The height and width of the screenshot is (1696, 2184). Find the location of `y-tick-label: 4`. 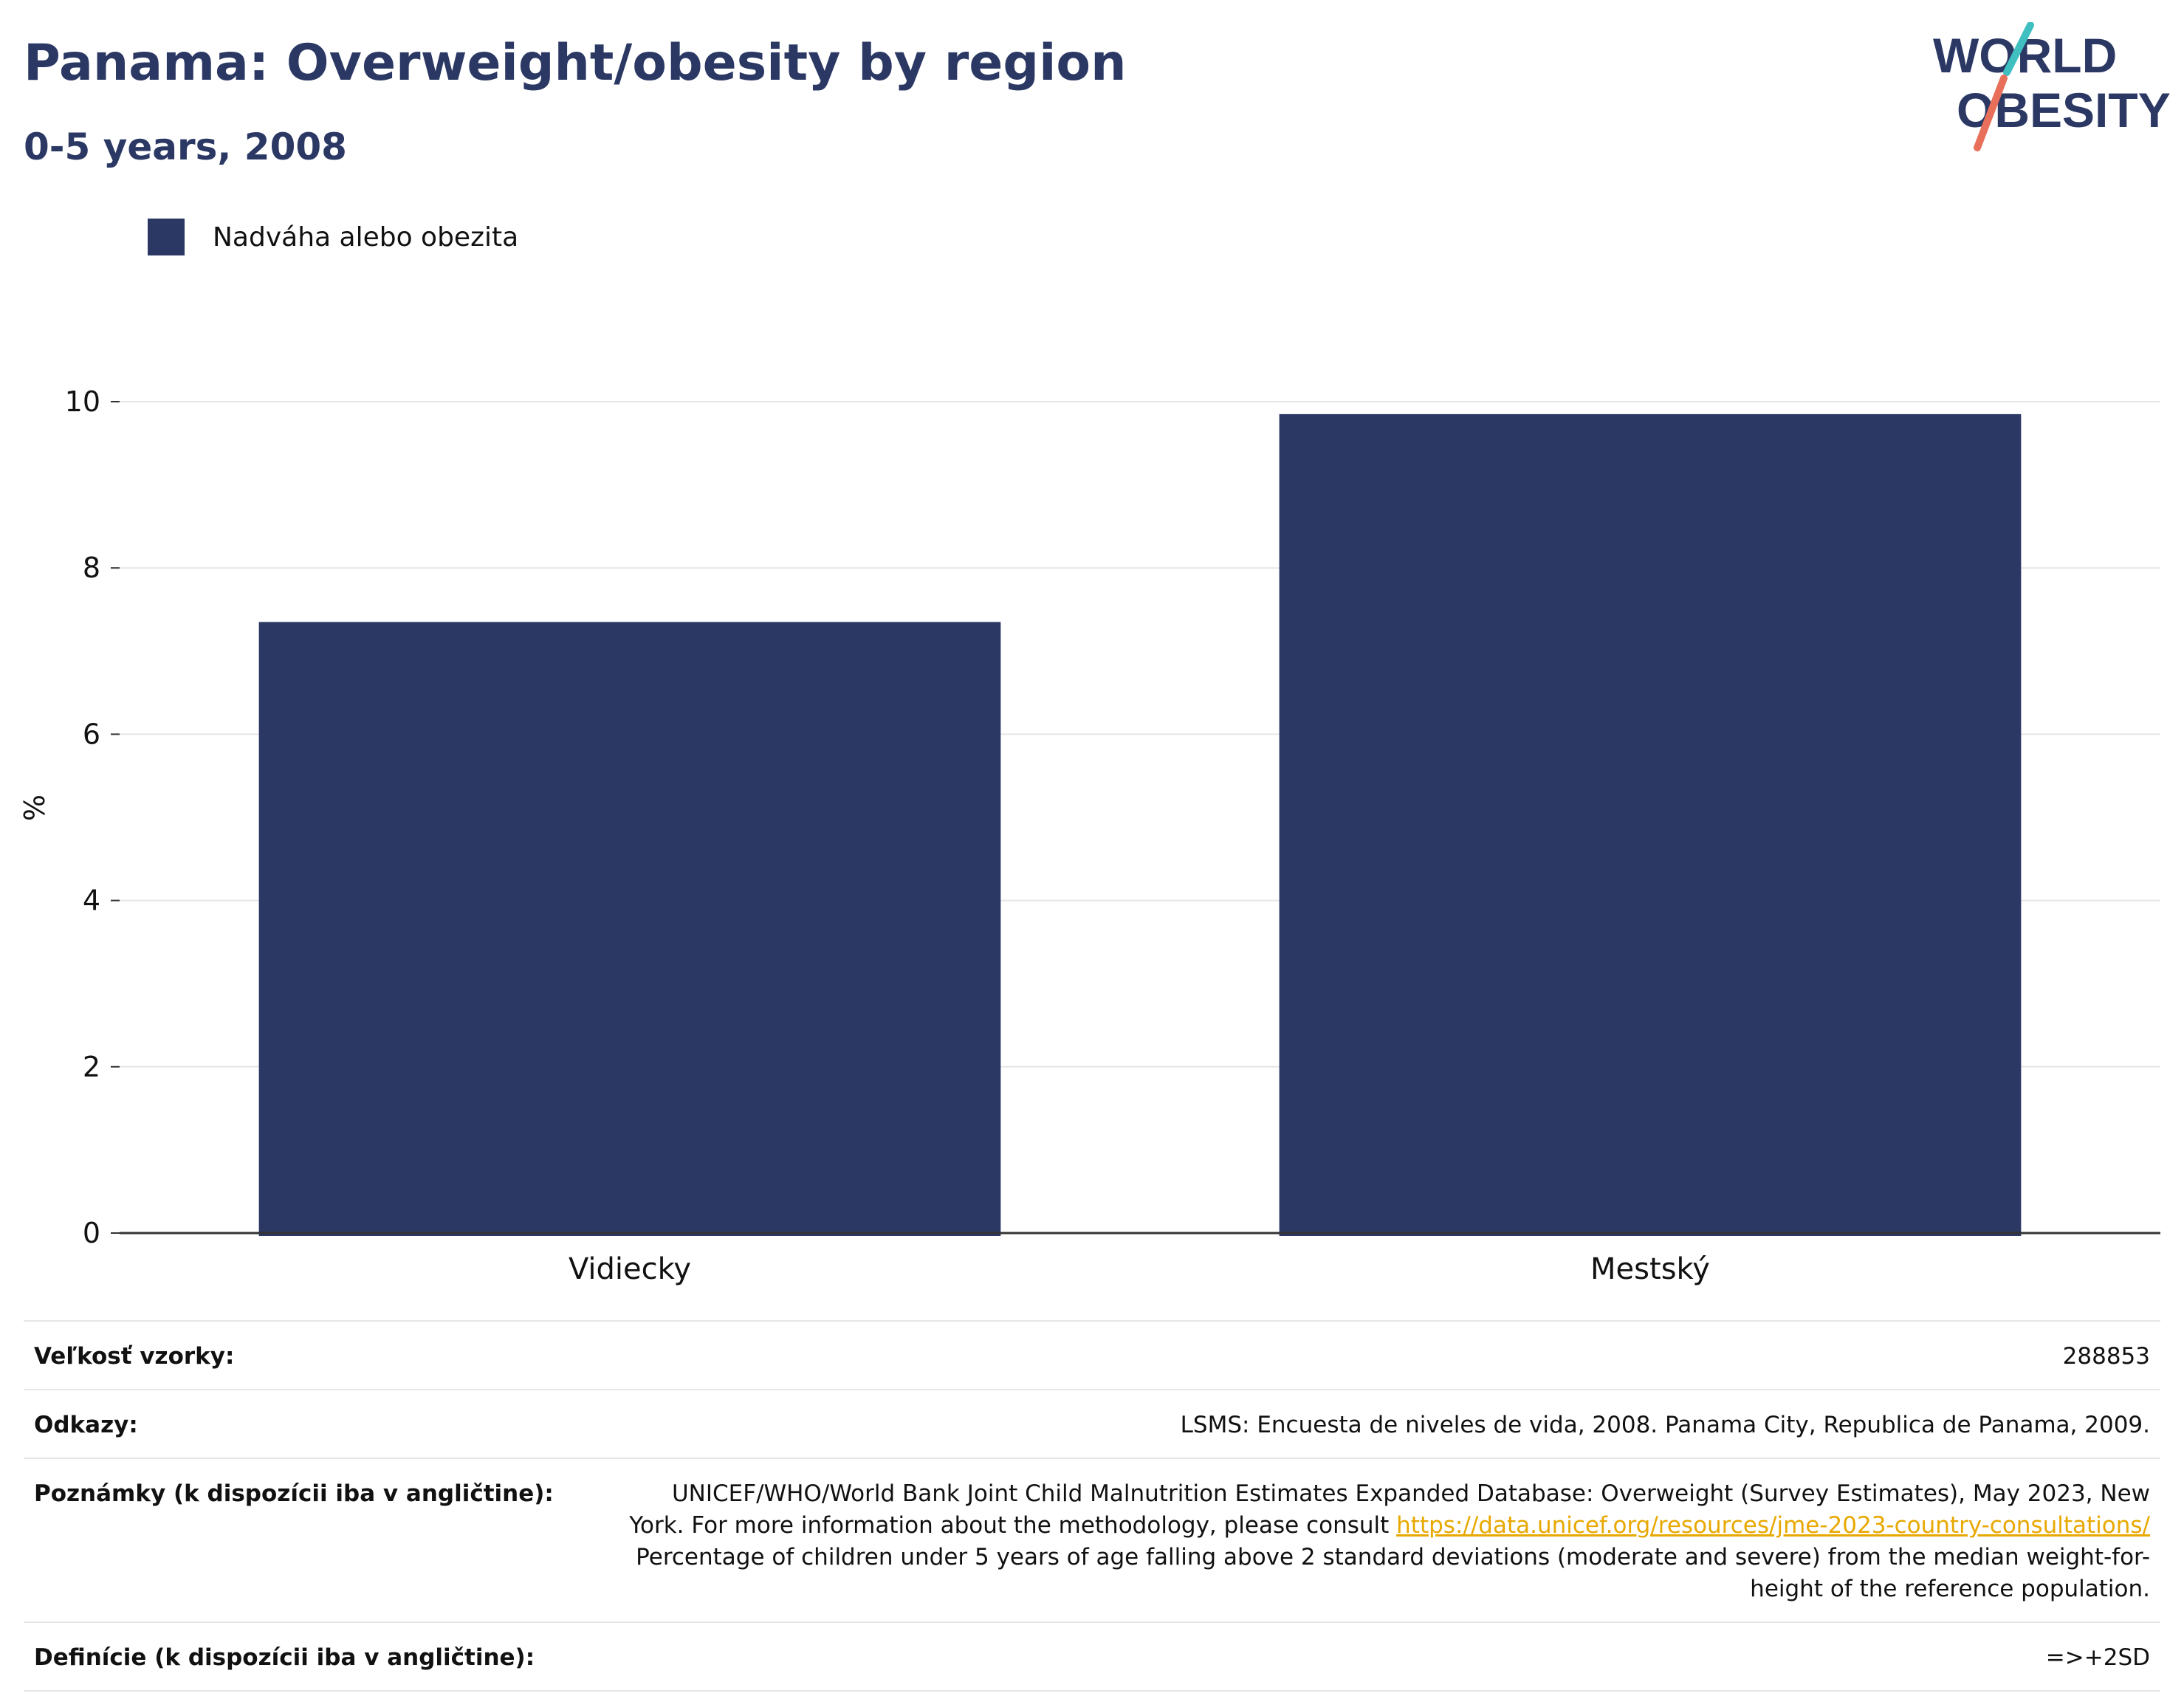

y-tick-label: 4 is located at coordinates (92, 901).